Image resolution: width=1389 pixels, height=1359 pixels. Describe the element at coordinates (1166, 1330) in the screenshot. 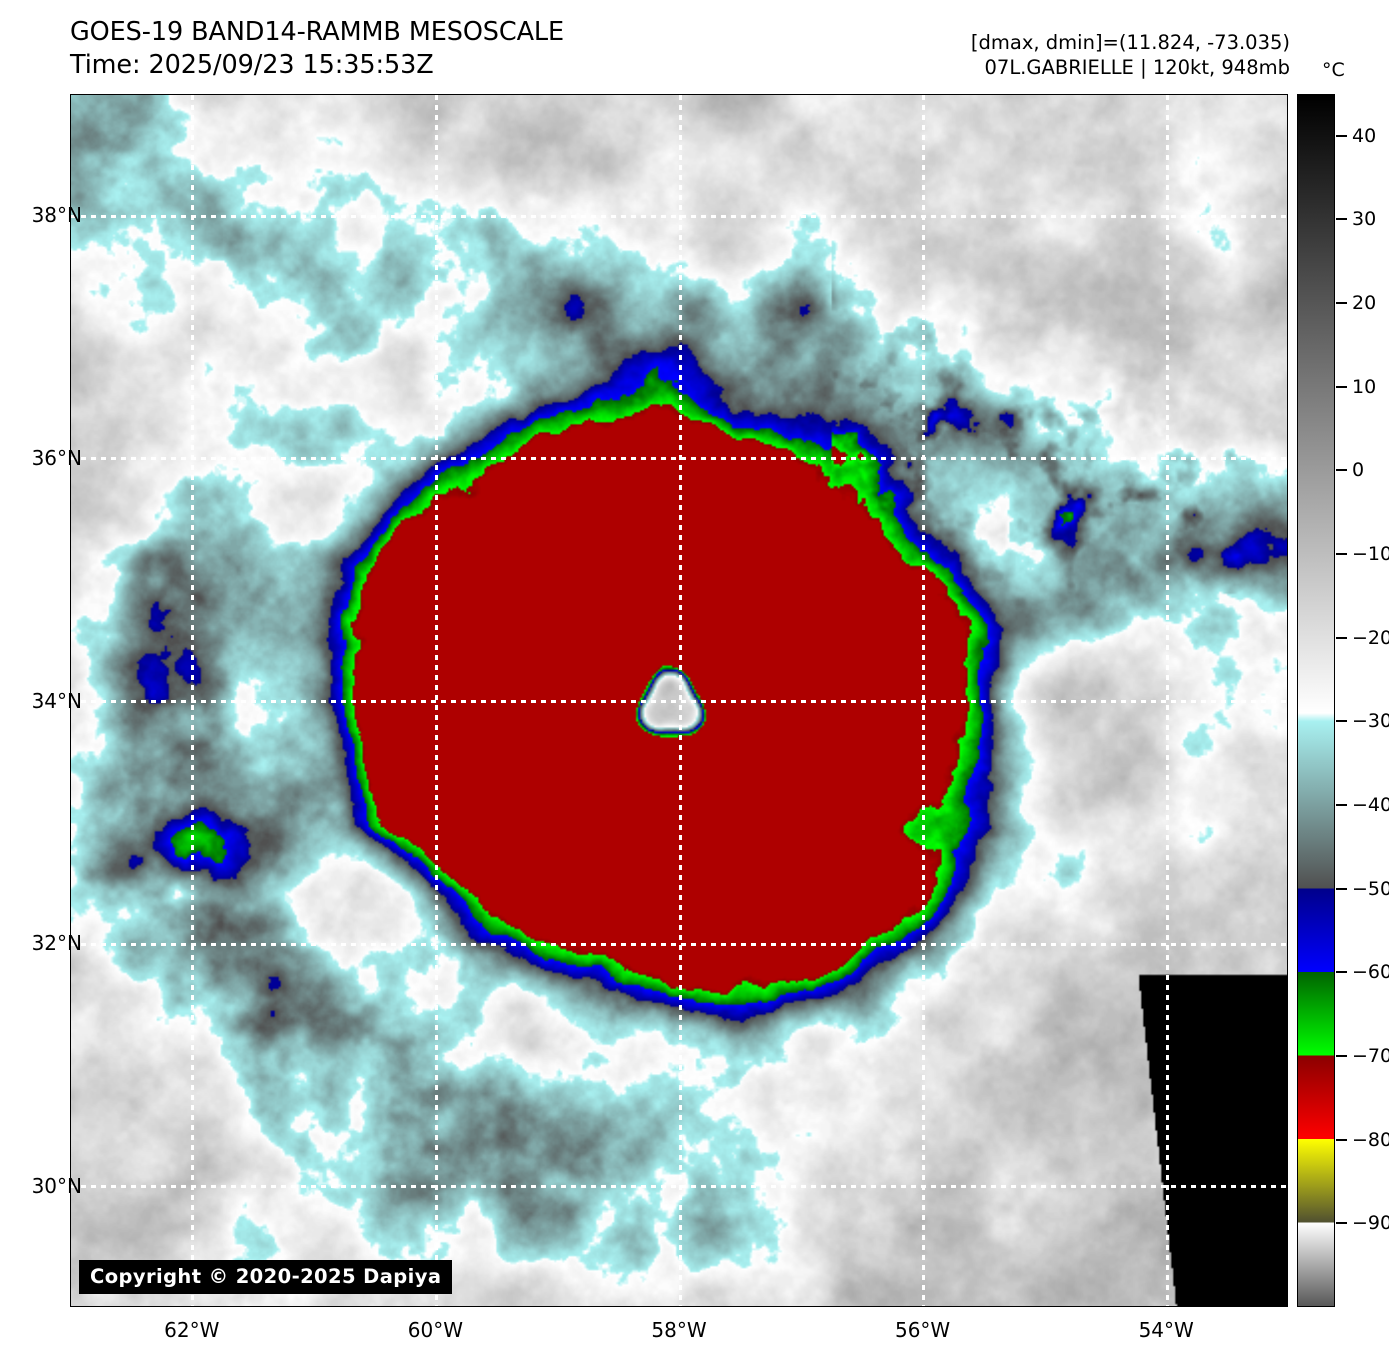

I see `lon-tick-label: 54°W` at that location.